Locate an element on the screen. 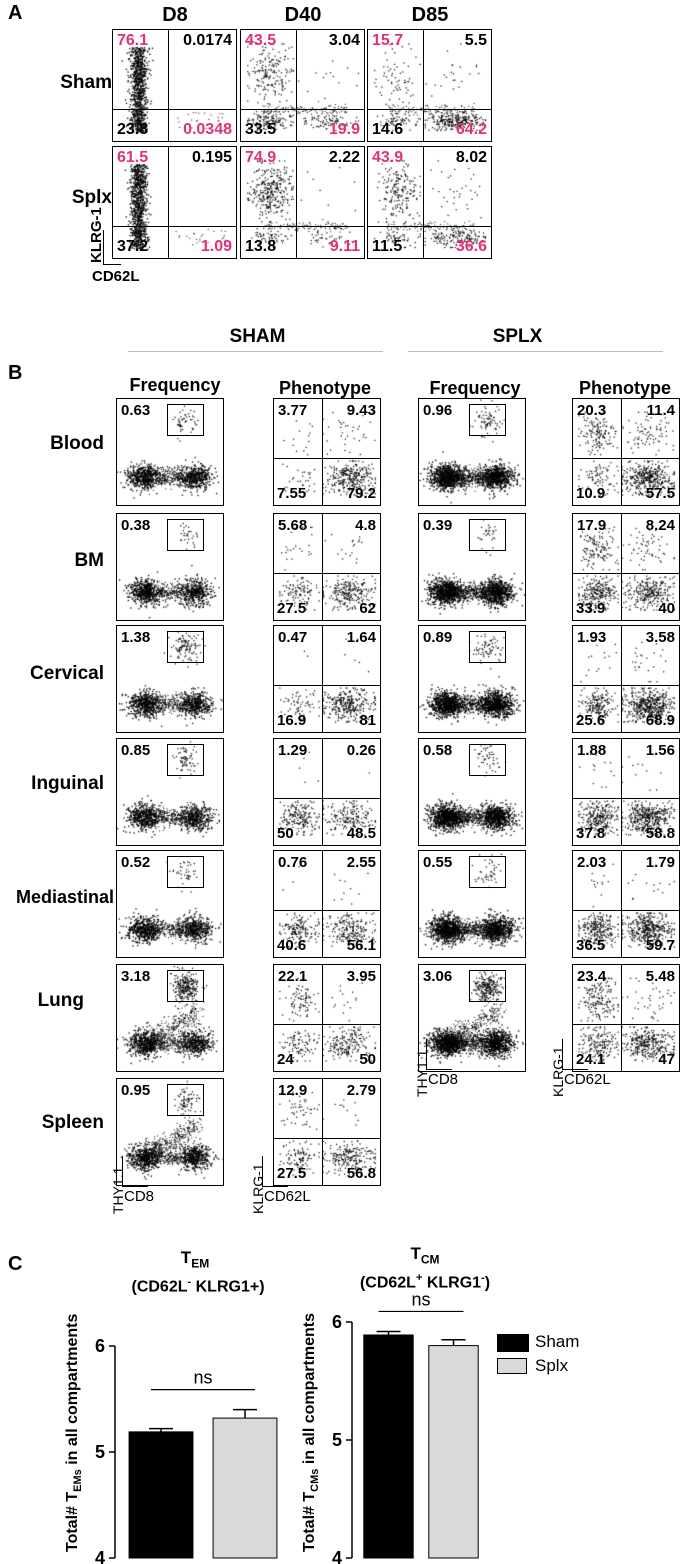 The height and width of the screenshot is (1564, 686). quadrant-value-br: 47 is located at coordinates (666, 1059).